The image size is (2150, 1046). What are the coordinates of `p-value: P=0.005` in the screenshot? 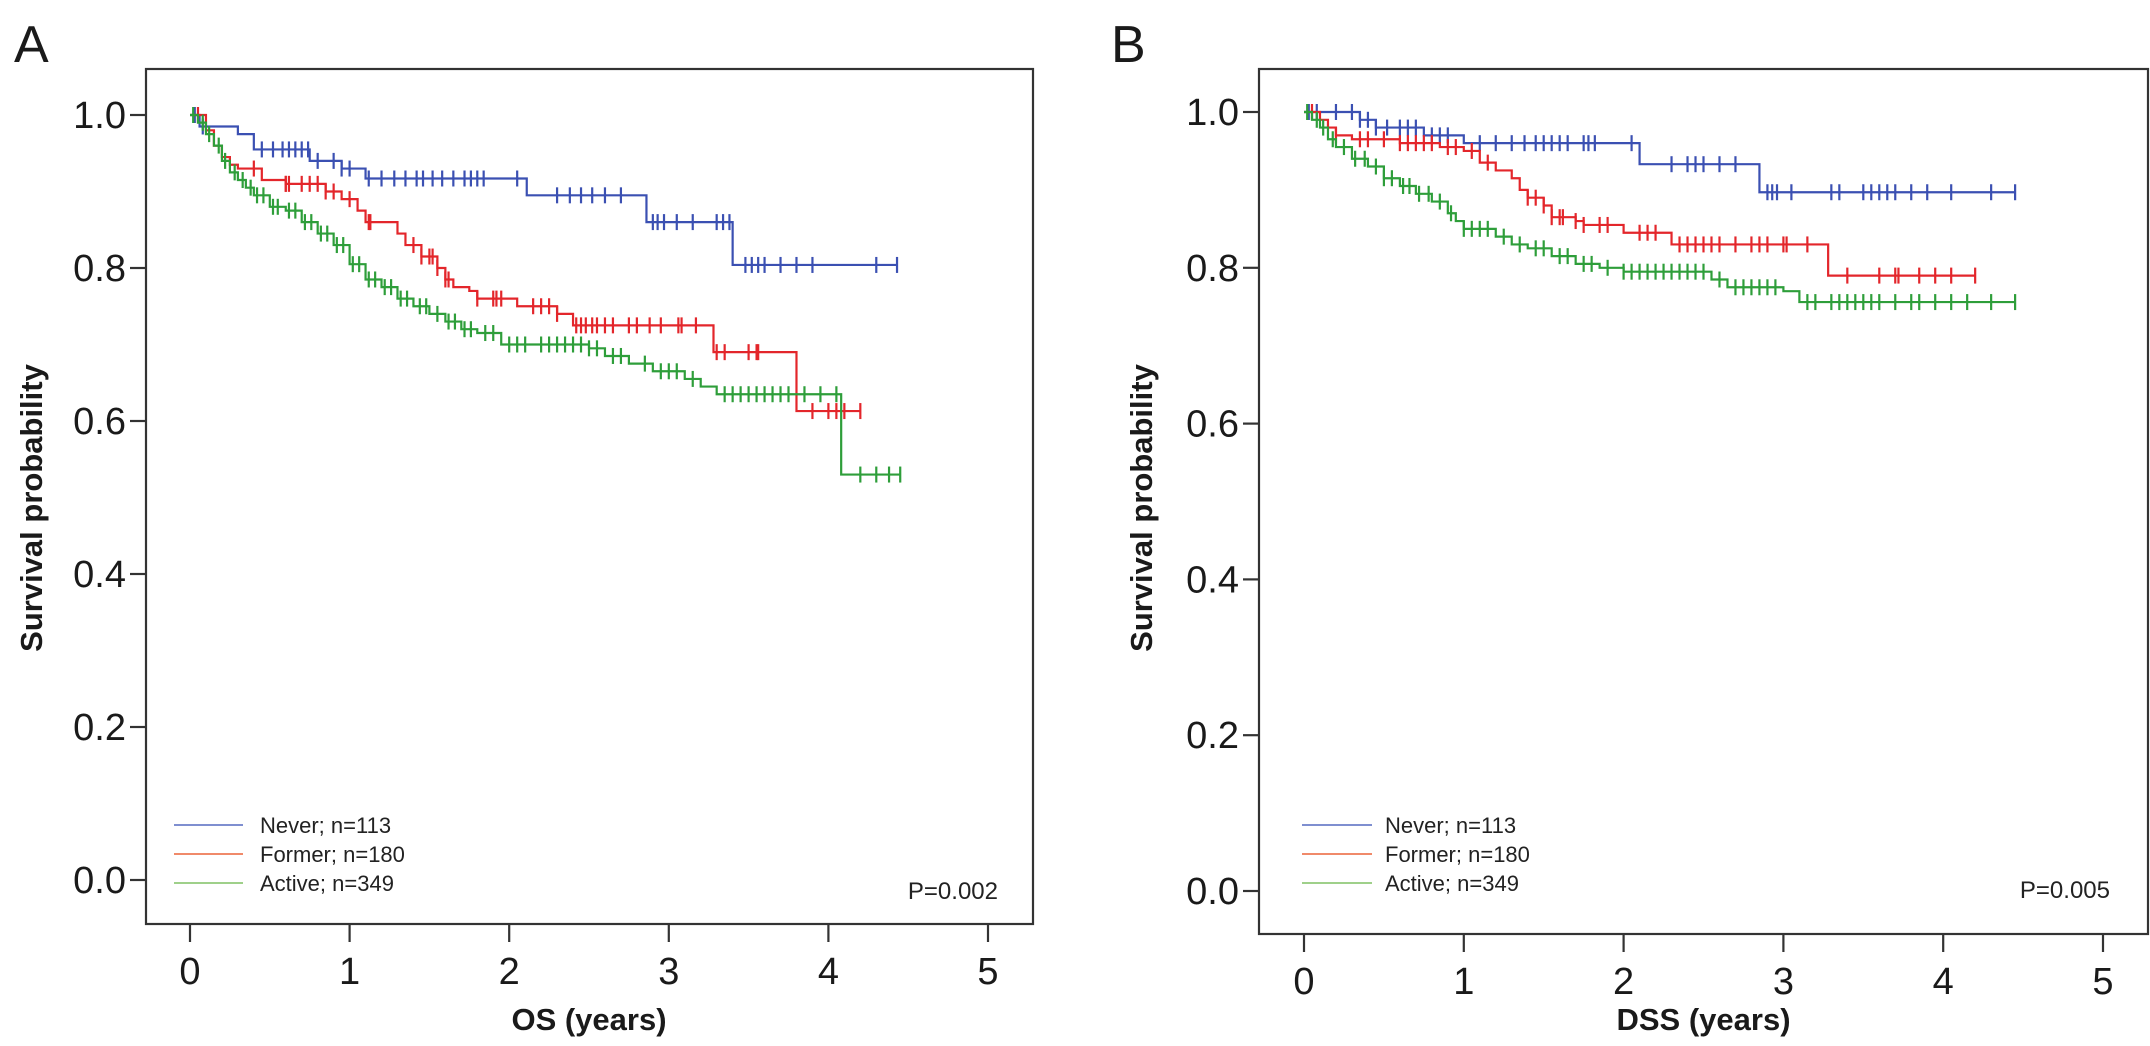 It's located at (2065, 890).